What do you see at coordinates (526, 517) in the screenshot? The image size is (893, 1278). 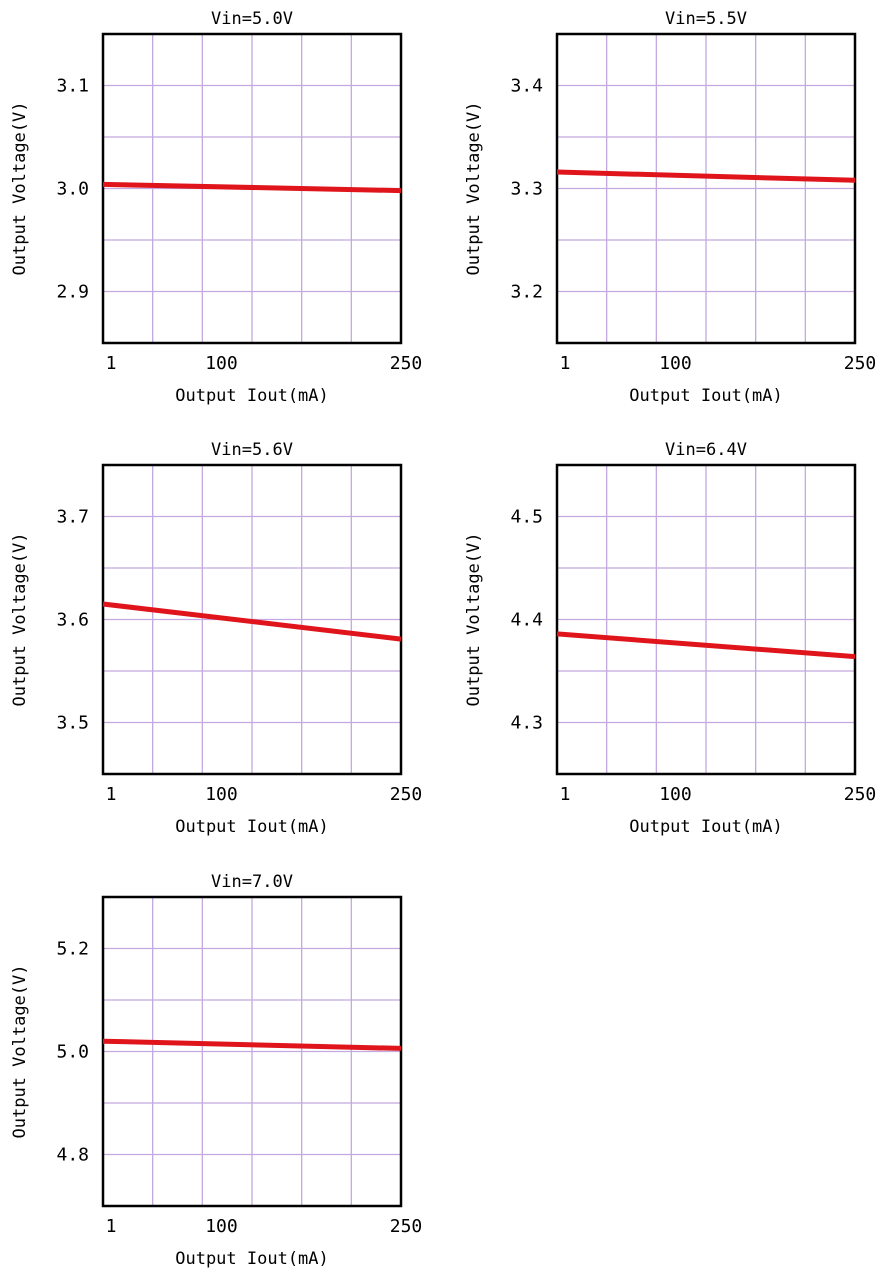 I see `y-tick-label: 4.5` at bounding box center [526, 517].